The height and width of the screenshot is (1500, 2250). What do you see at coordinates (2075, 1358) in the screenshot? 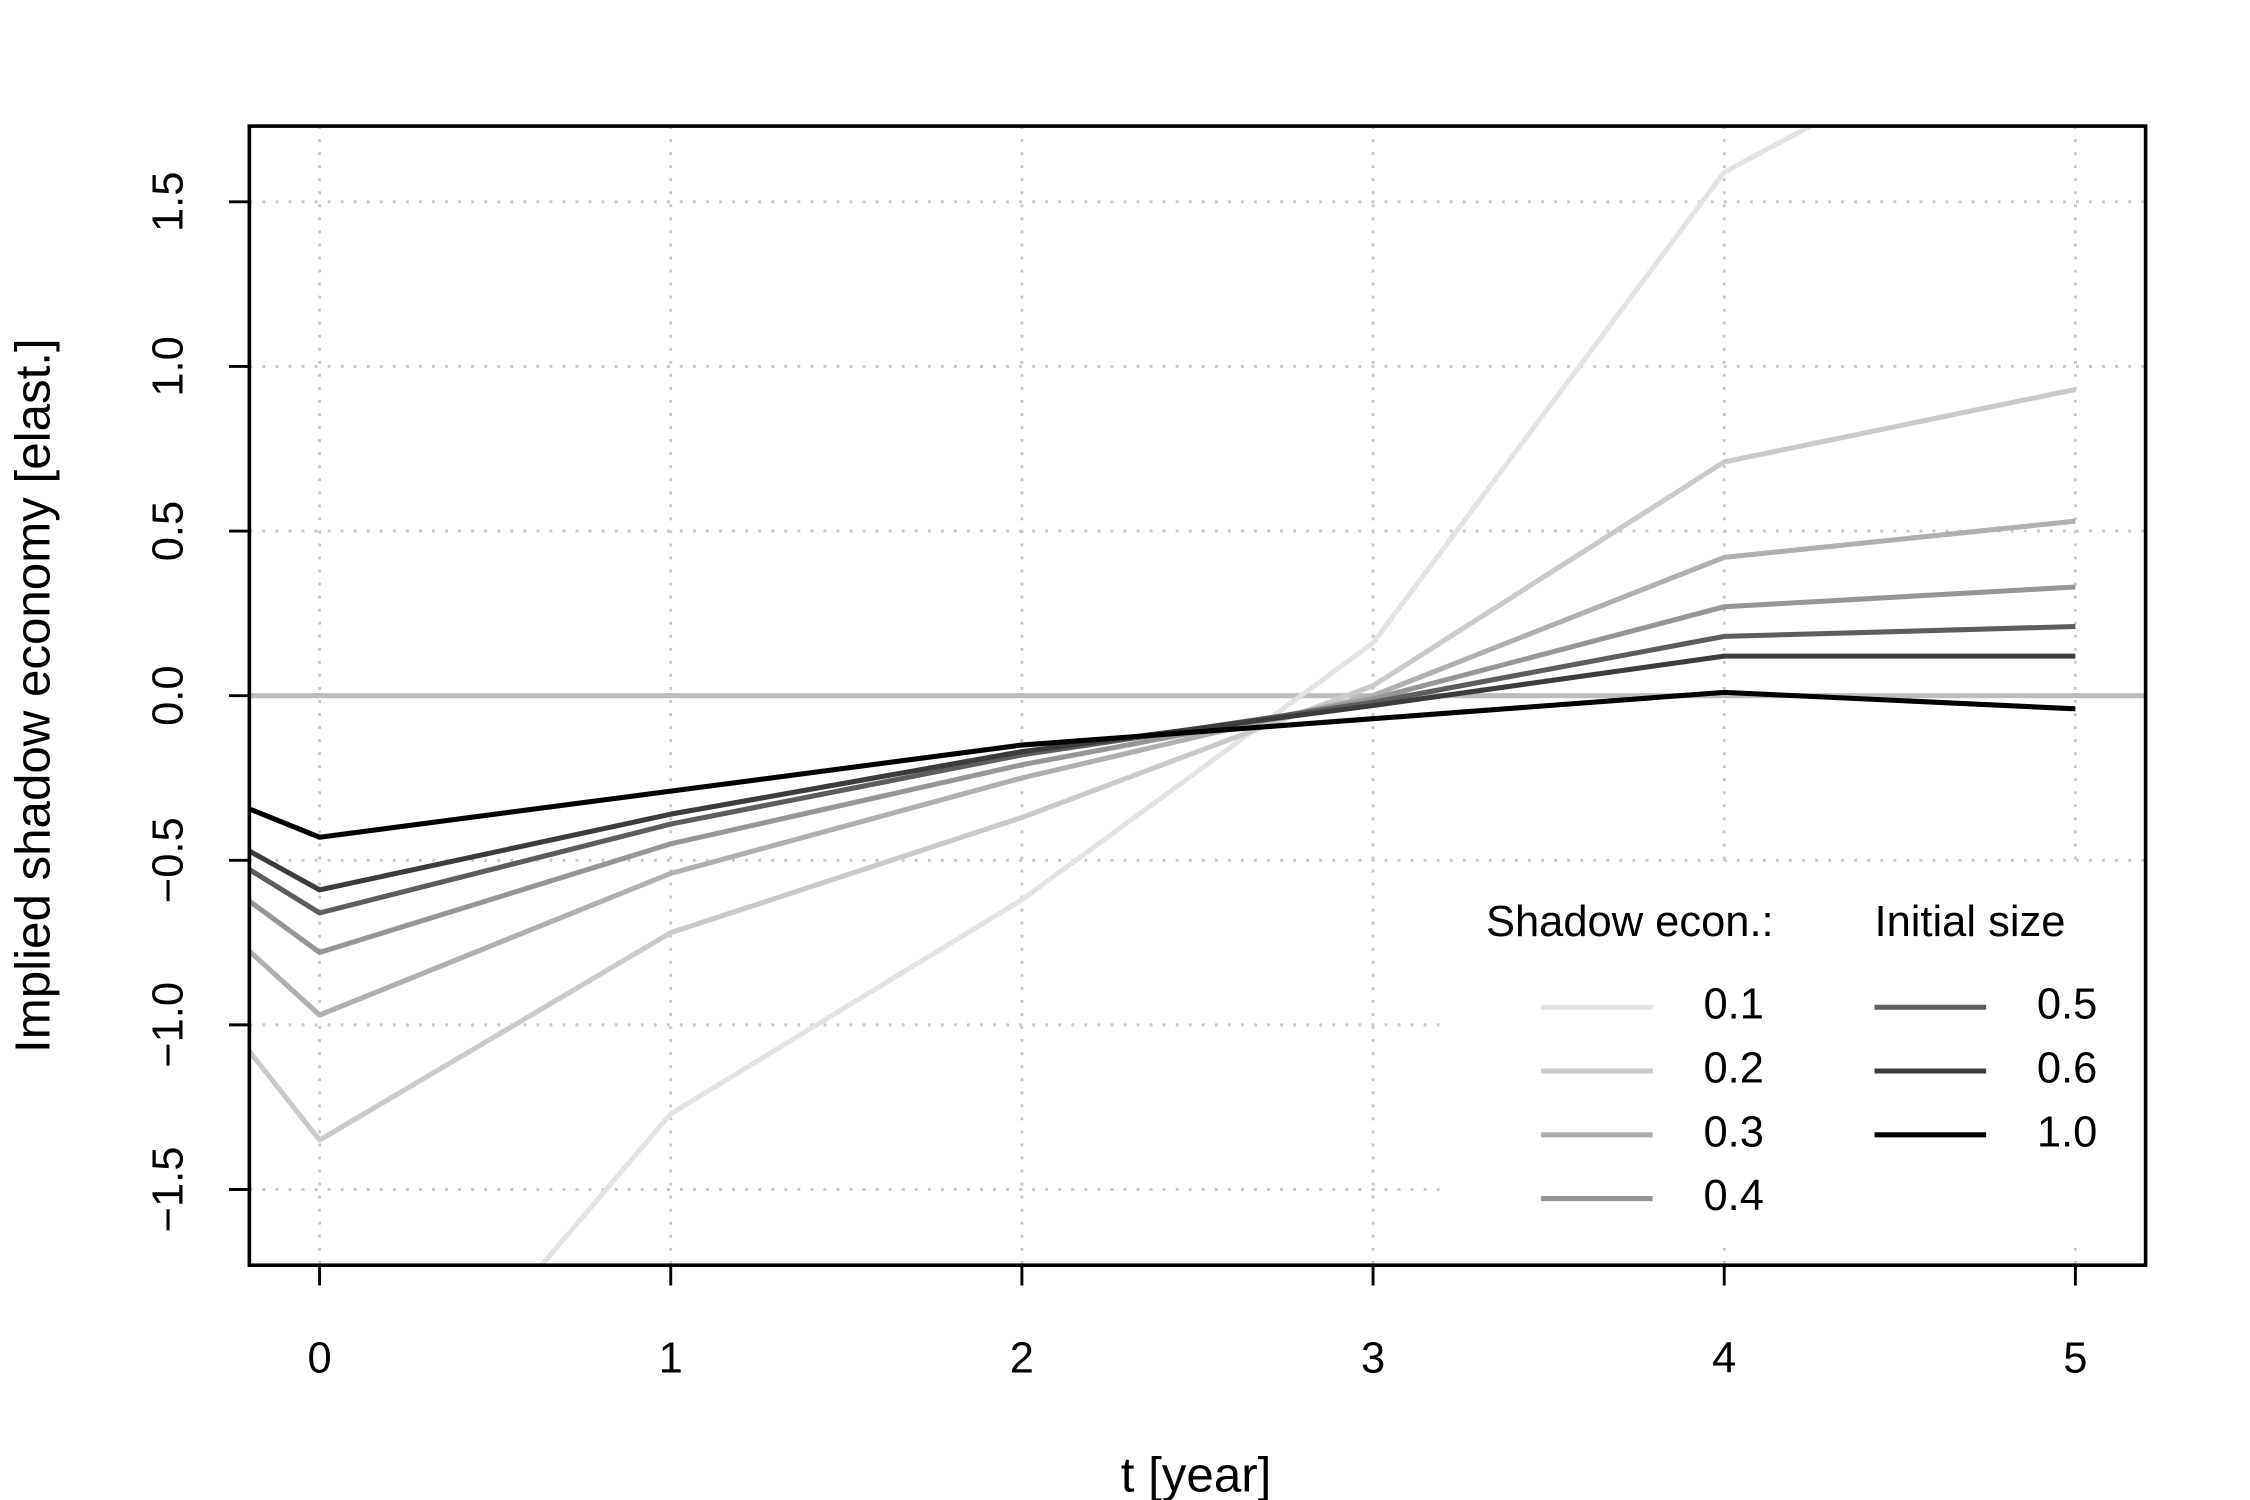
I see `x-tick-label: 5` at bounding box center [2075, 1358].